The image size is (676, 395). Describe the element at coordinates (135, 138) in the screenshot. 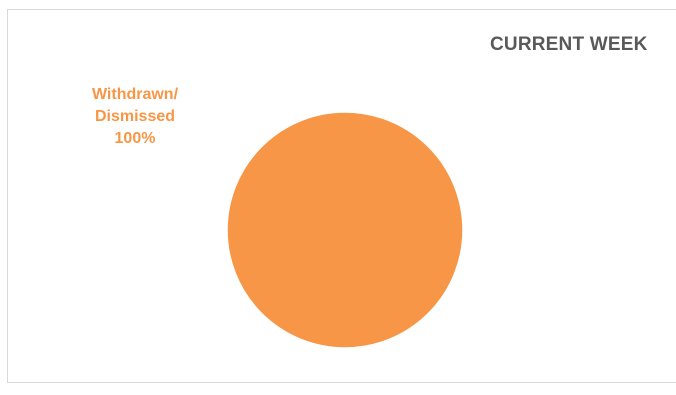

I see `slice-label-percent: 100%` at that location.